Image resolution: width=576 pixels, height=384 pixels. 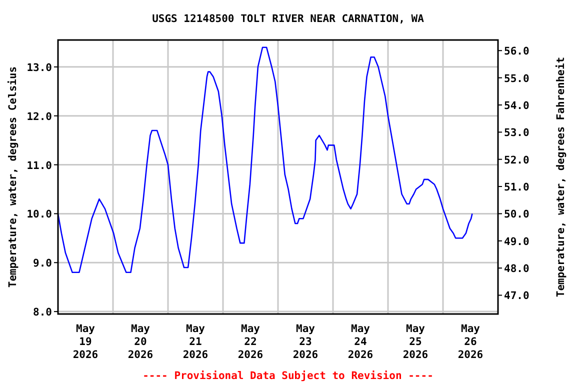 I want to click on y-tick-label: 12.0, so click(x=39, y=116).